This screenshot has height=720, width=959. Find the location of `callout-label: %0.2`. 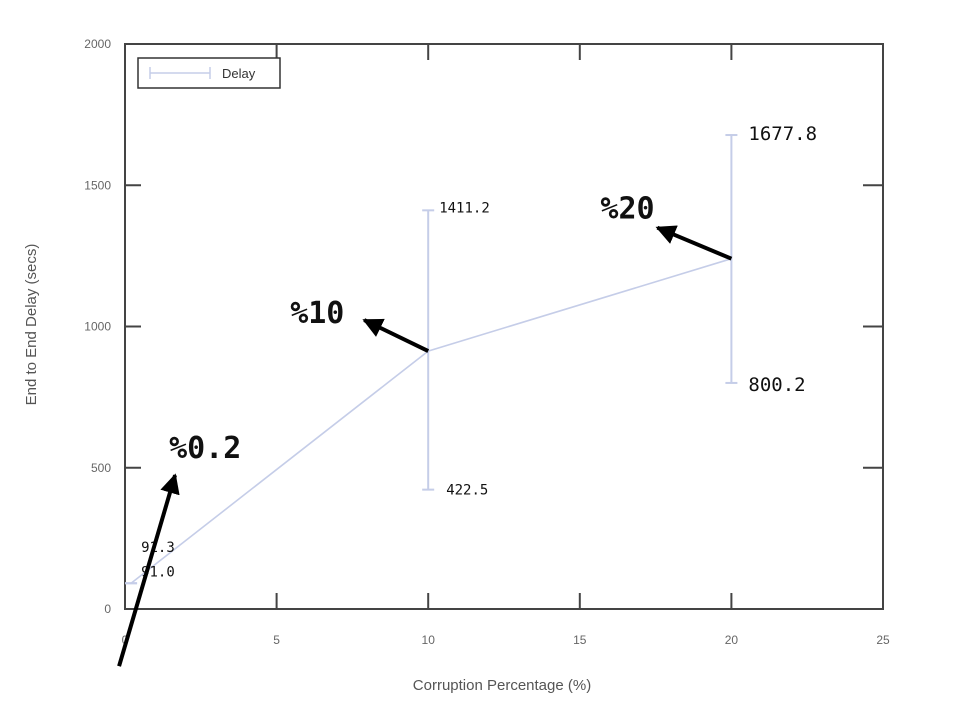

callout-label: %0.2 is located at coordinates (205, 448).